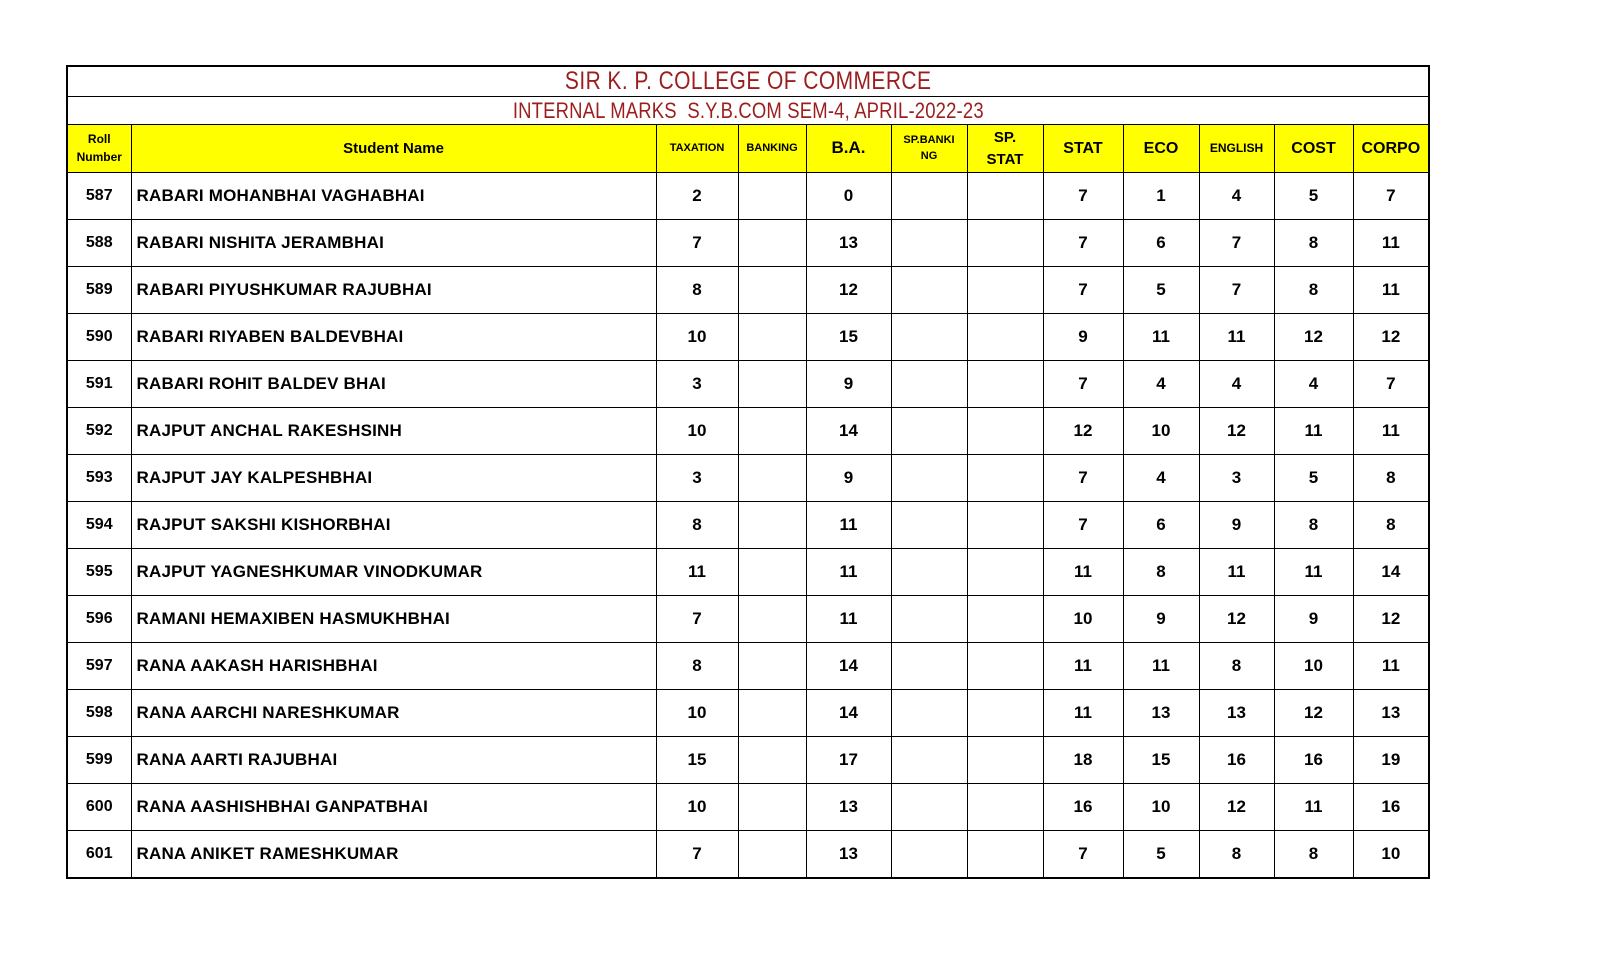 The image size is (1600, 971). I want to click on cell-cost: 8, so click(1313, 854).